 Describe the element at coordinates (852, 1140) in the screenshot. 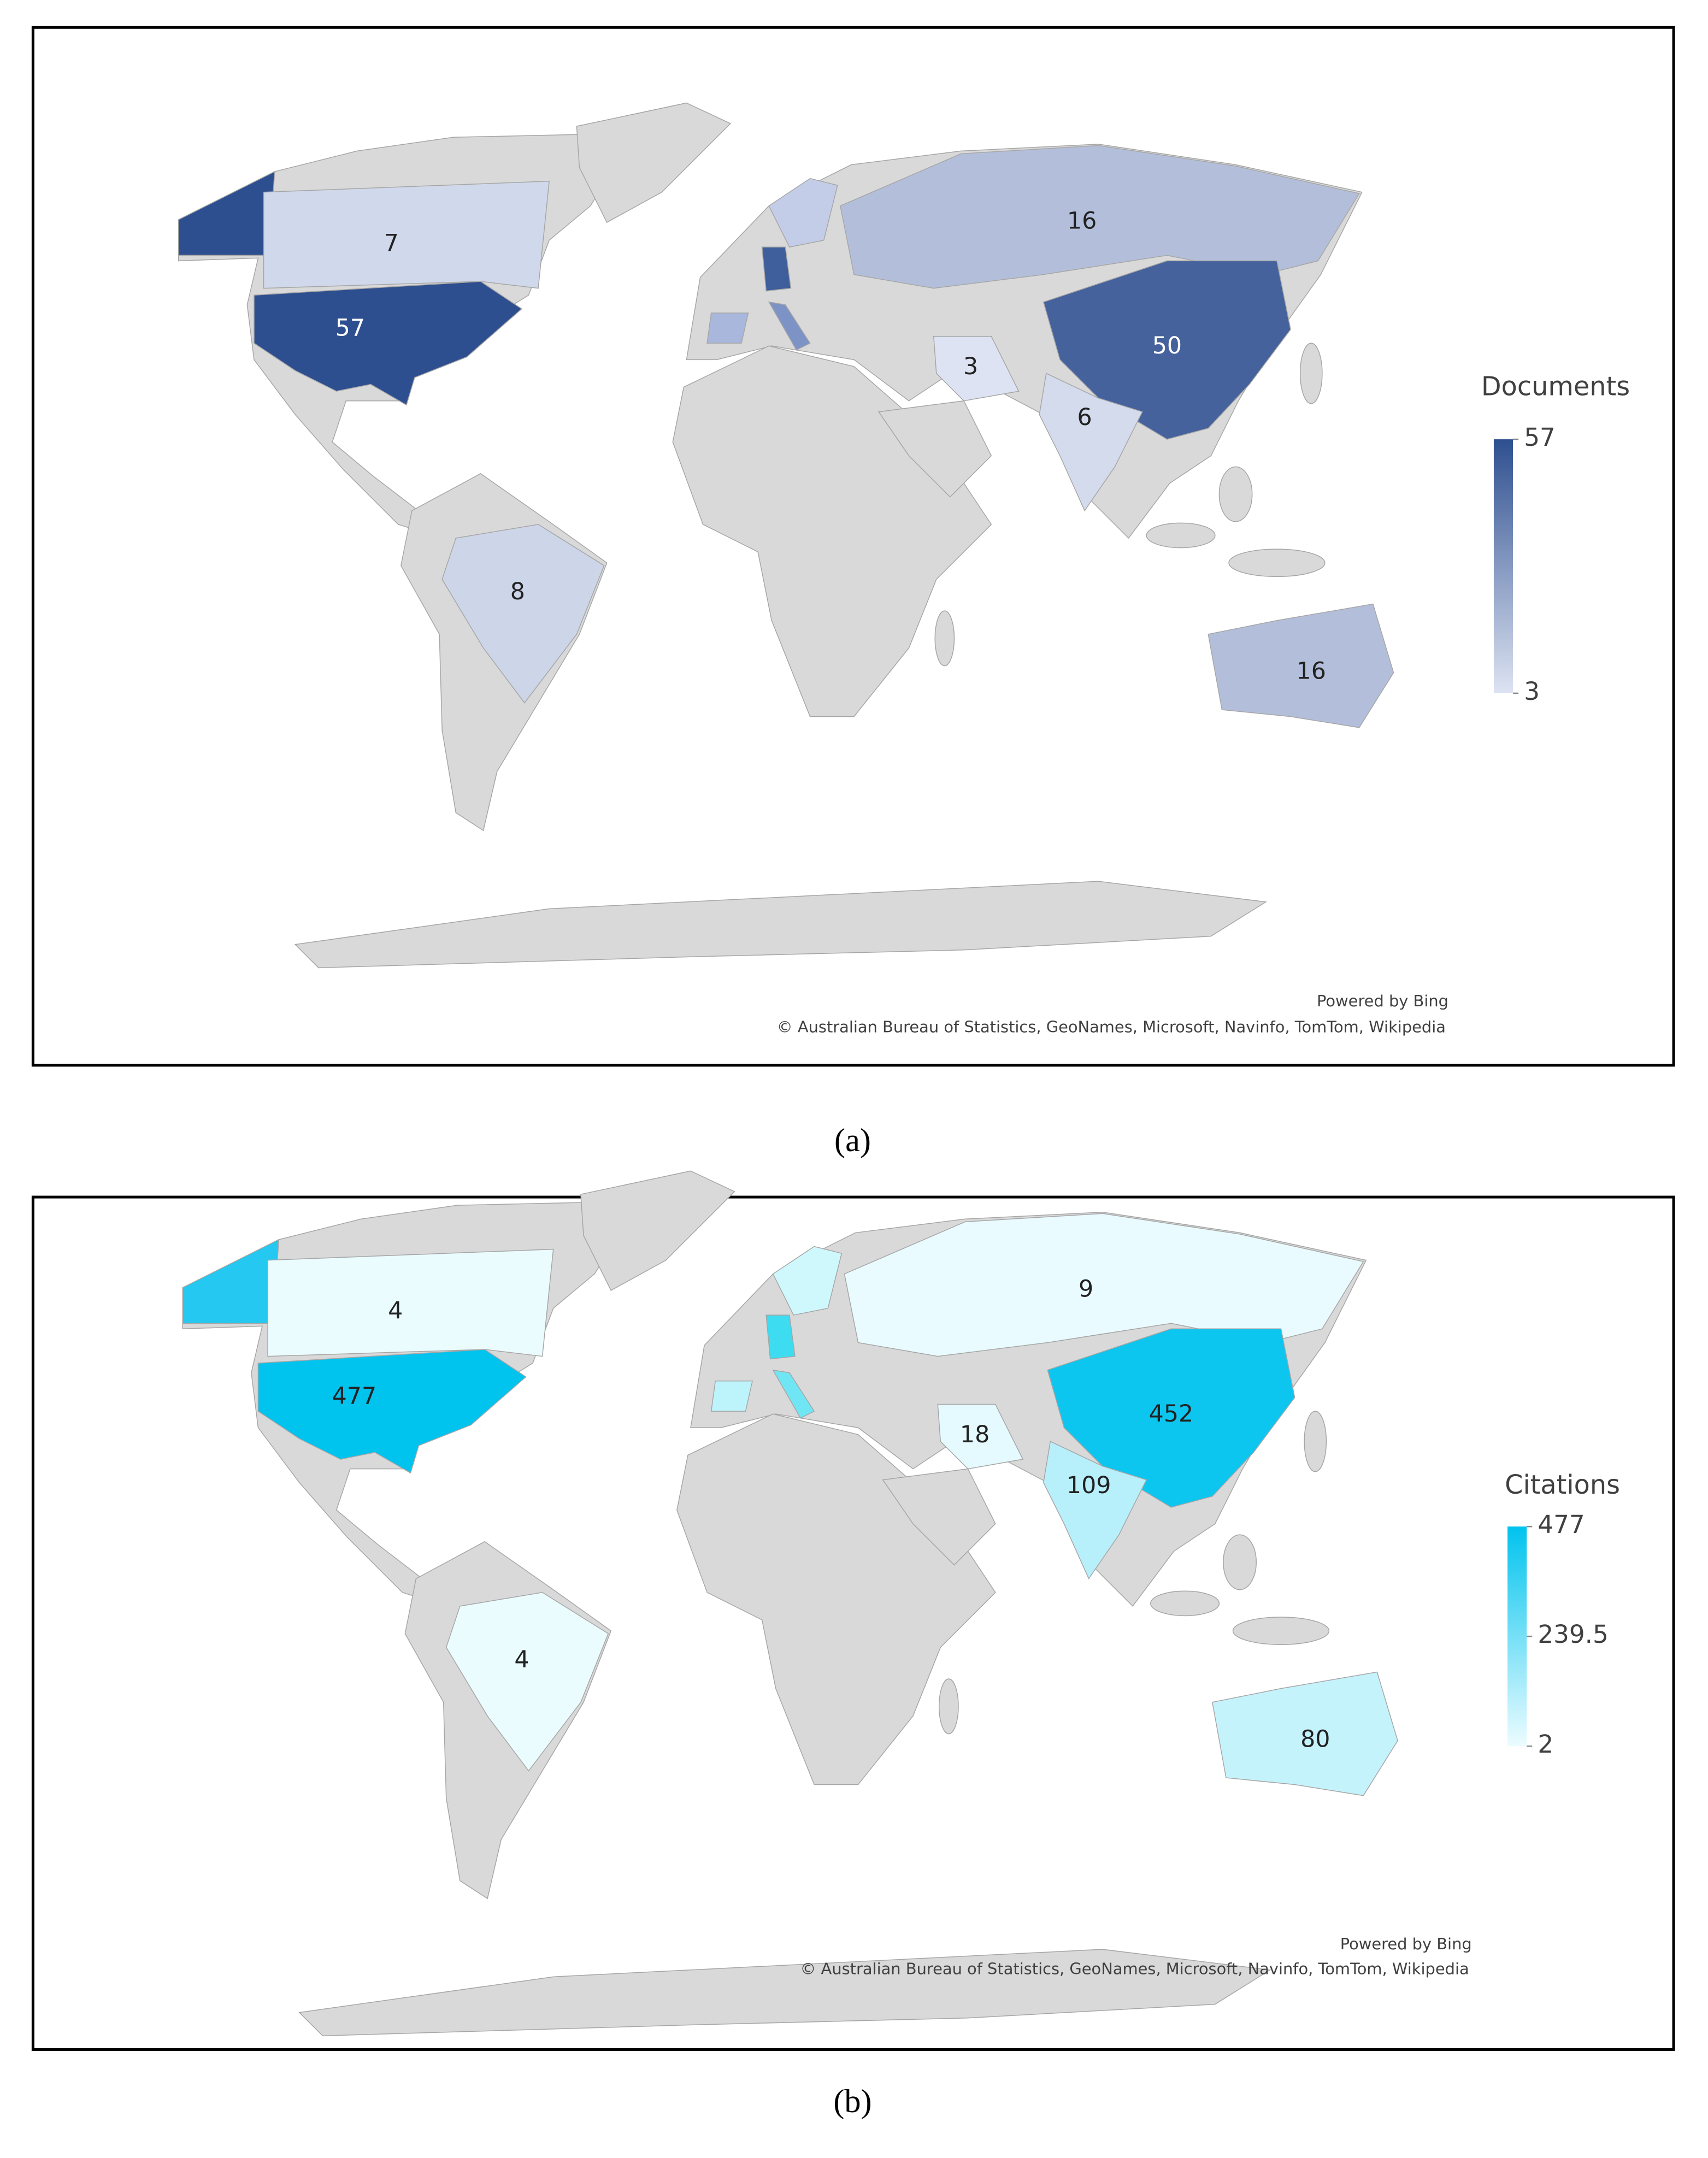

I see `caption: (a)` at that location.